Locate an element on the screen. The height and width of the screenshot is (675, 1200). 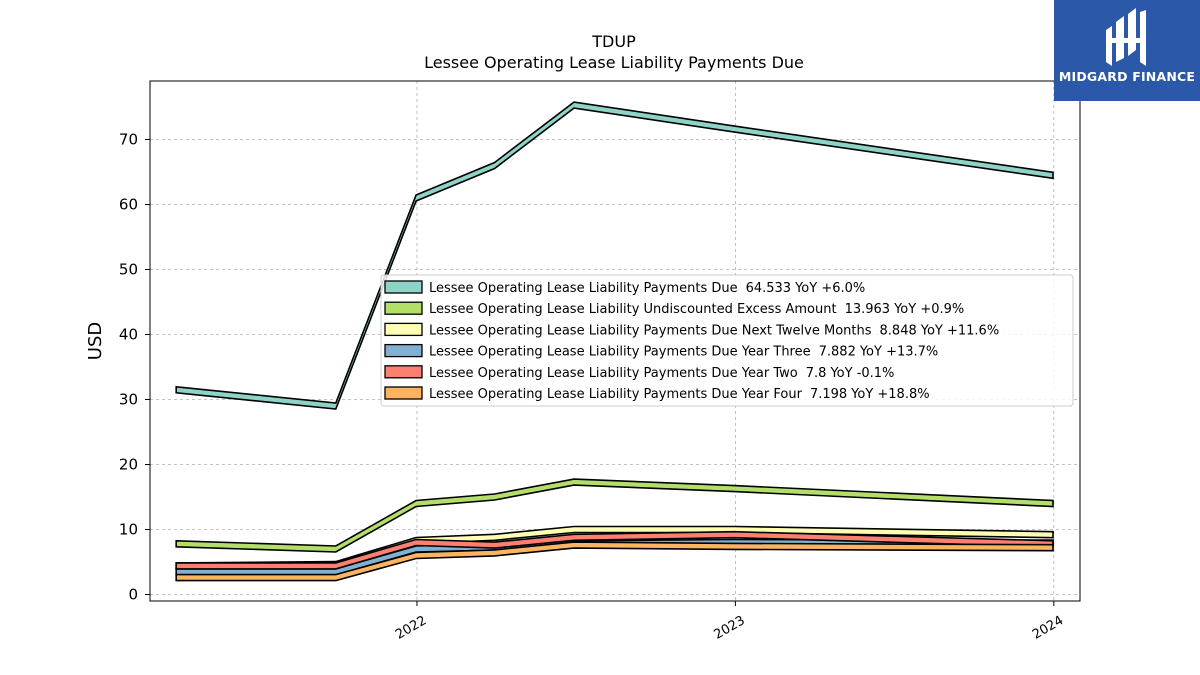
y-tick-label: 40 is located at coordinates (128, 335).